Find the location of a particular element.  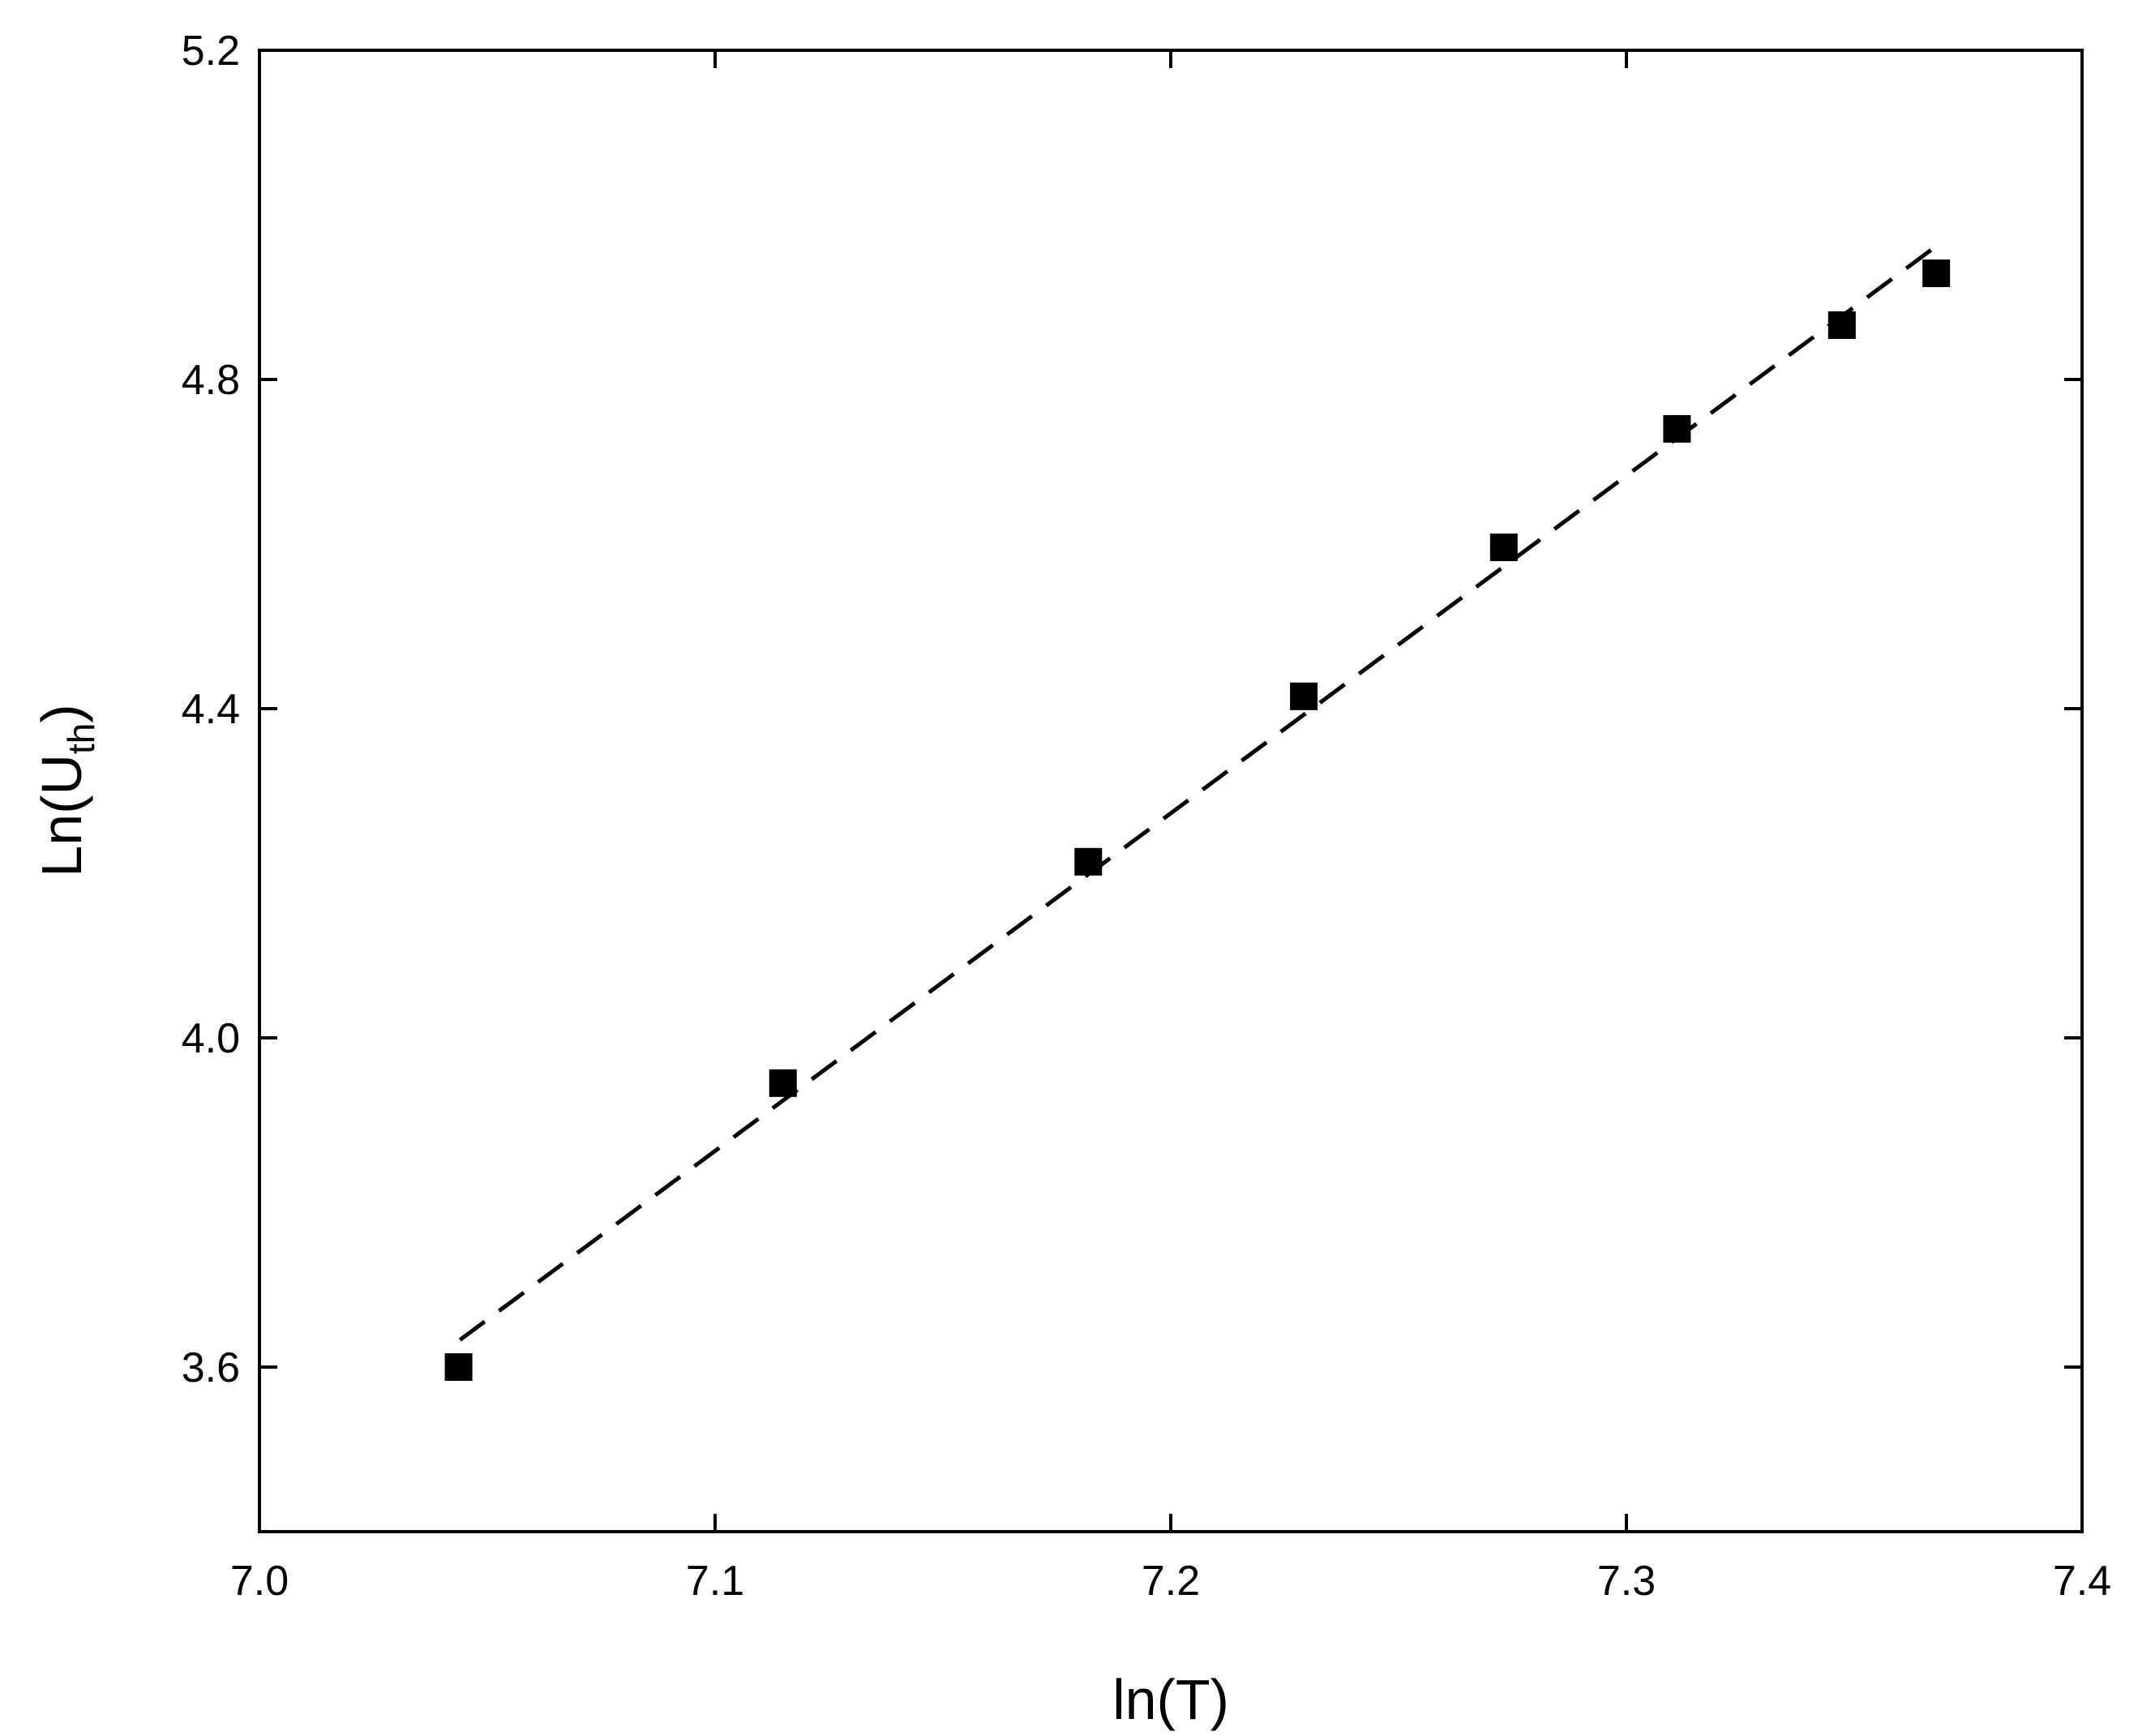

y-tick-label: 3.6 is located at coordinates (211, 1367).